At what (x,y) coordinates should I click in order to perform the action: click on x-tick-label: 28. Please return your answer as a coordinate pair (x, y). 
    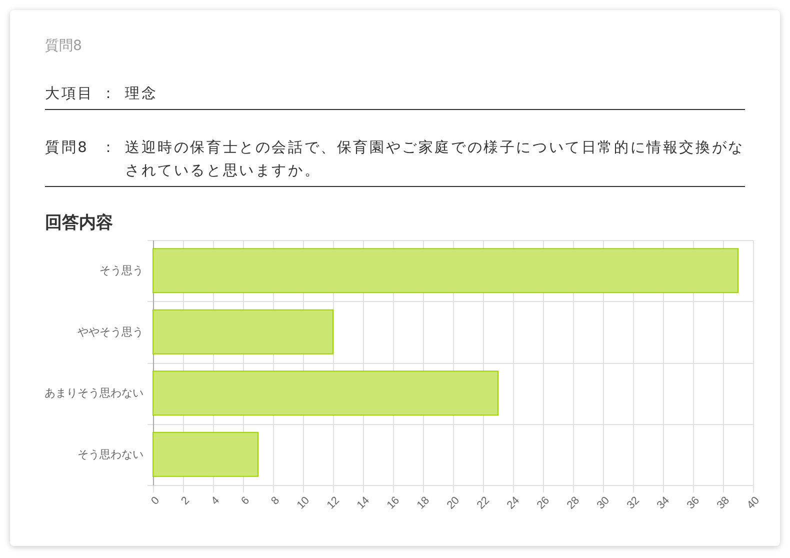
    Looking at the image, I should click on (573, 503).